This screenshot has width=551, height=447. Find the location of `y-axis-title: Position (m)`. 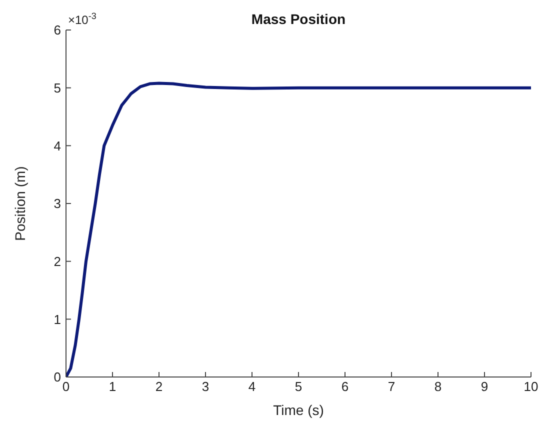

y-axis-title: Position (m) is located at coordinates (20, 203).